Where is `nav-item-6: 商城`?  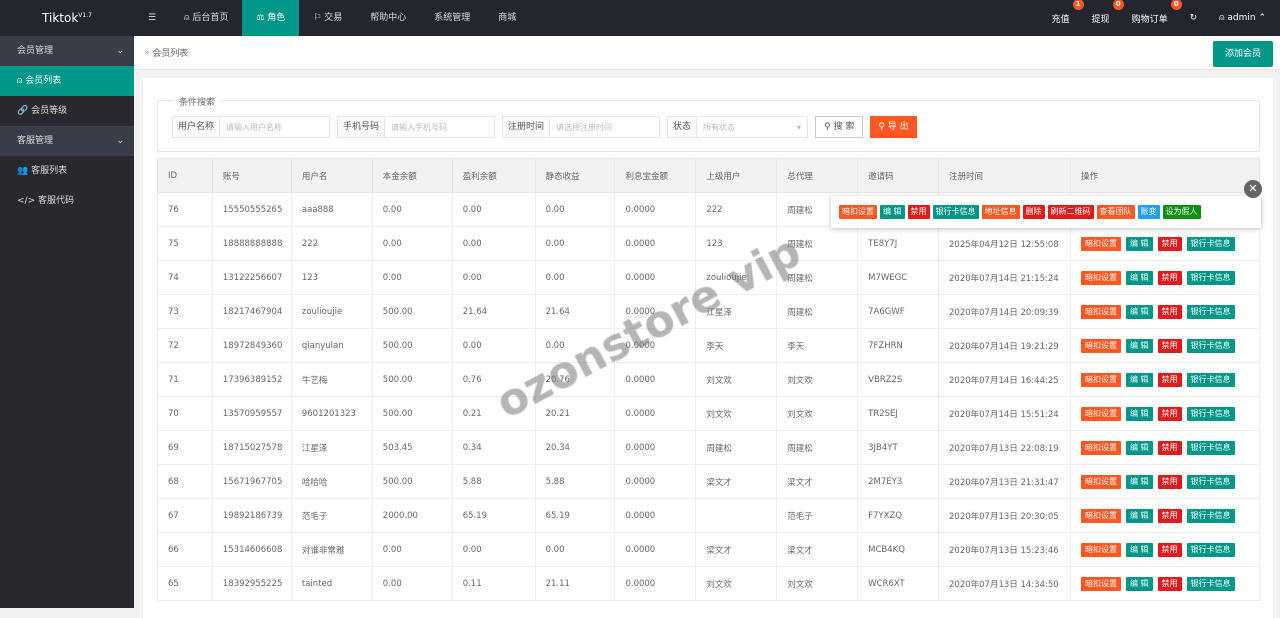 nav-item-6: 商城 is located at coordinates (507, 18).